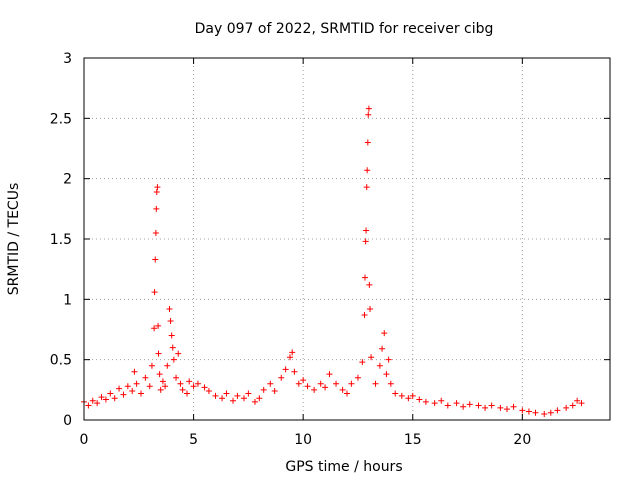 The width and height of the screenshot is (640, 480). What do you see at coordinates (61, 240) in the screenshot?
I see `y-tick-label: 1.5` at bounding box center [61, 240].